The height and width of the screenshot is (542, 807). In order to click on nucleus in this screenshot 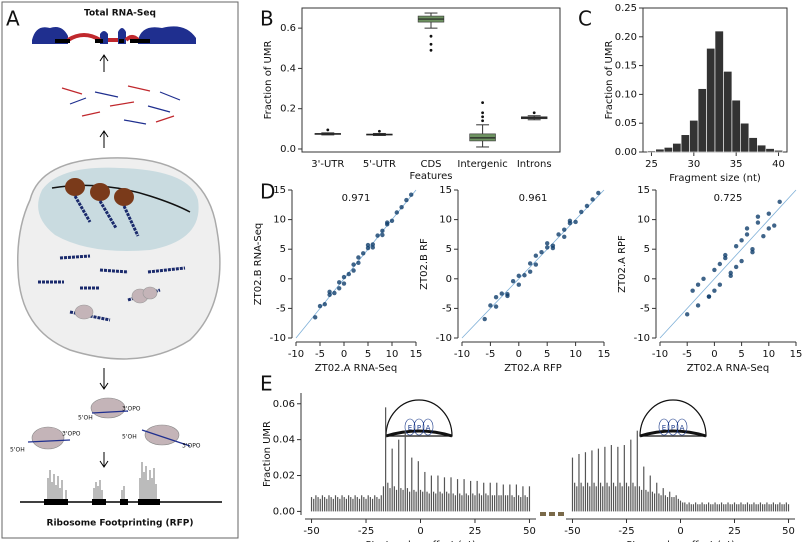, I will do `click(118, 209)`.